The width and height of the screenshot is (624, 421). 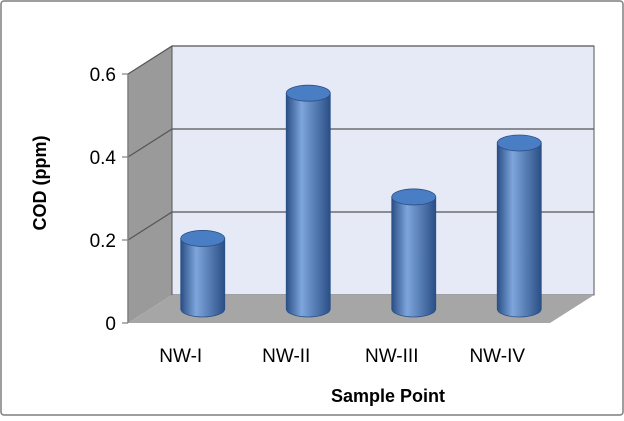 I want to click on bar-nw-ii, so click(x=308, y=201).